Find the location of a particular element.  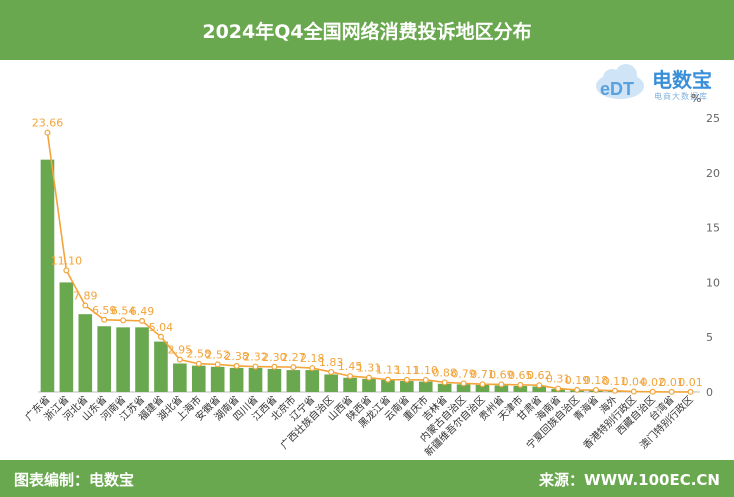

data-label: 2.18 is located at coordinates (312, 358).